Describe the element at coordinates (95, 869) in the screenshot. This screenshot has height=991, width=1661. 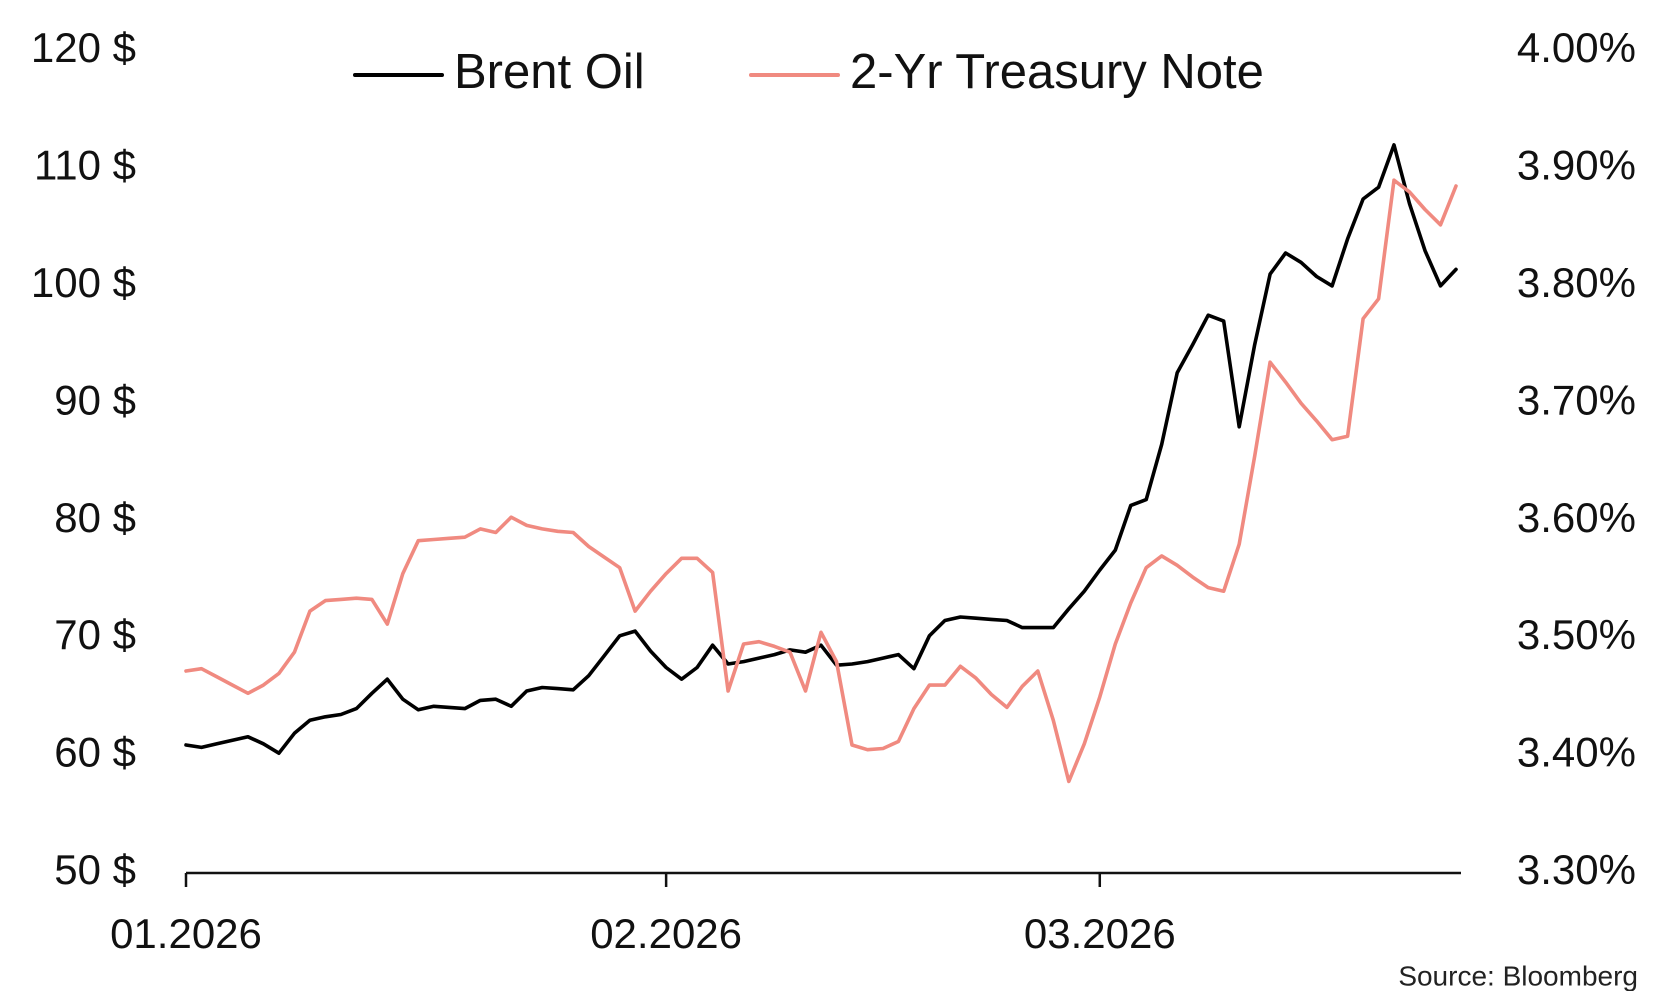
I see `y-tick-label: 50 $` at that location.